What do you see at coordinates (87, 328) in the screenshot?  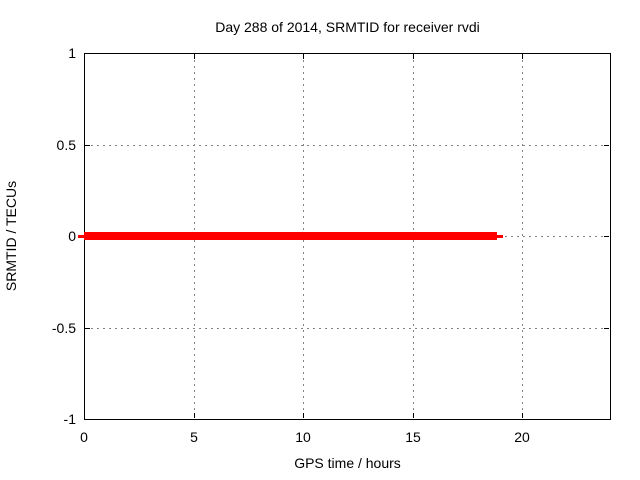 I see `tick-left-y-neg0.5` at bounding box center [87, 328].